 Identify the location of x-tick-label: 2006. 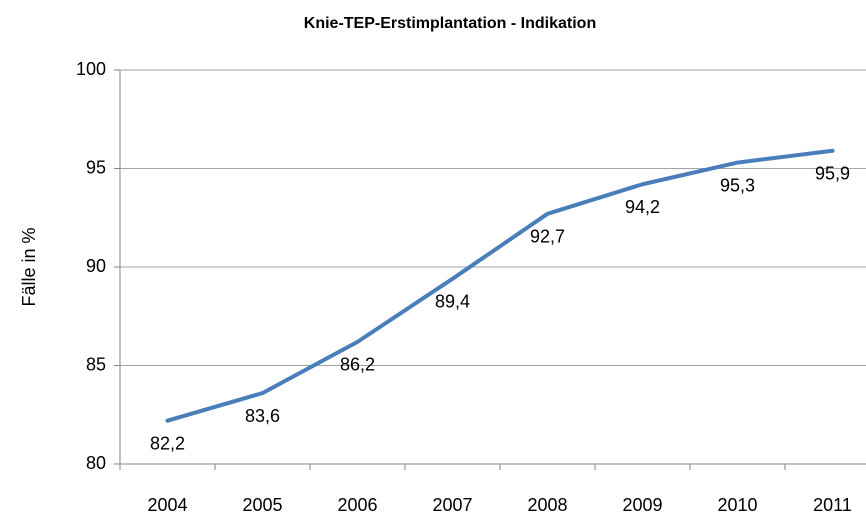
(357, 505).